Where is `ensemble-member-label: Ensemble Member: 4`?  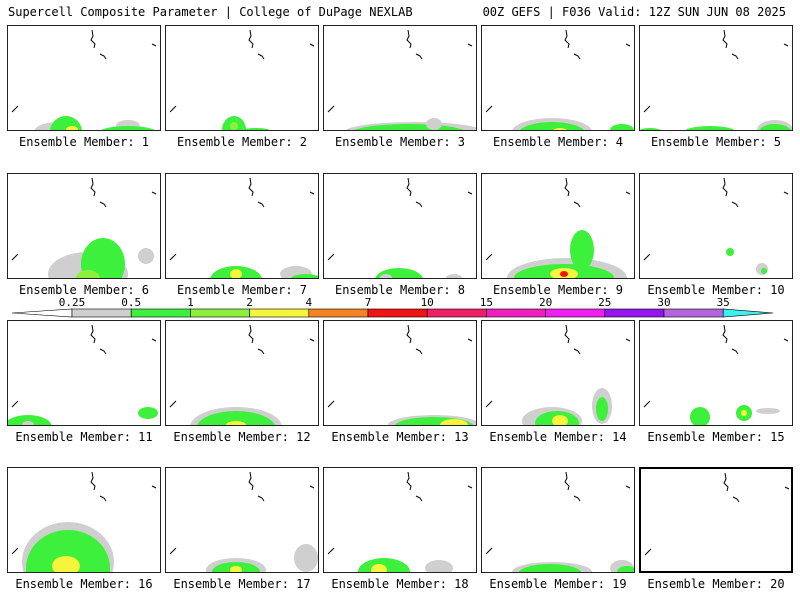 ensemble-member-label: Ensemble Member: 4 is located at coordinates (558, 142).